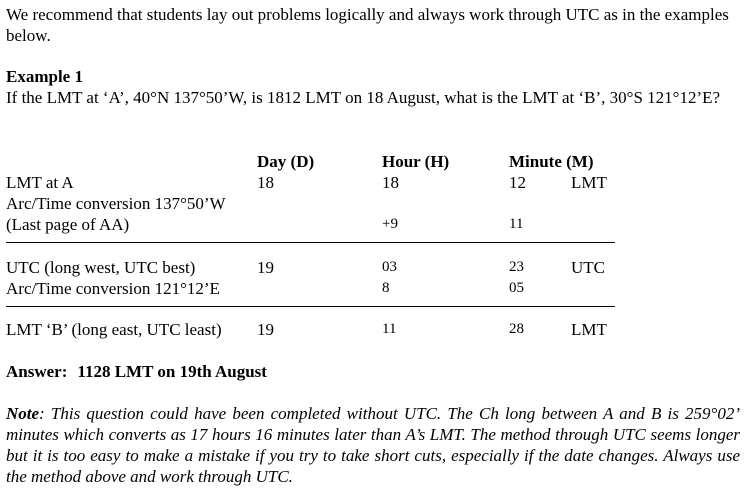  Describe the element at coordinates (68, 224) in the screenshot. I see `row-label: (Last page of AA)` at that location.